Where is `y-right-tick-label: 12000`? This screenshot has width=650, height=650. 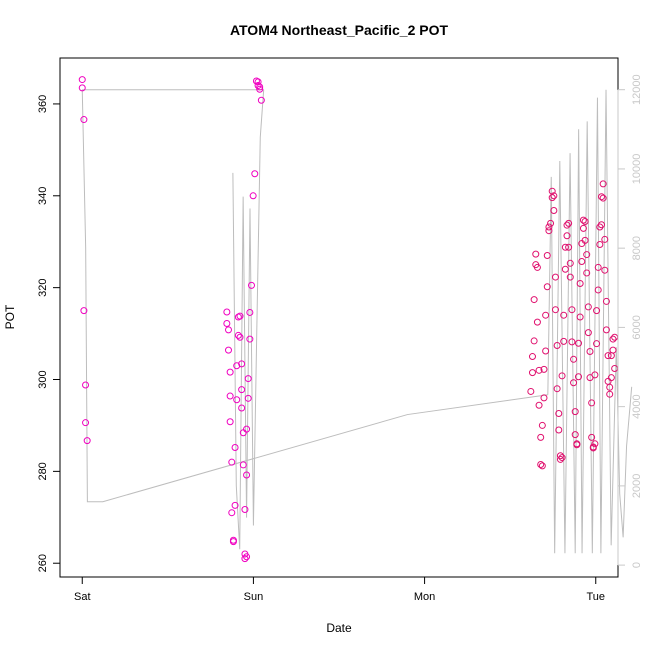
y-right-tick-label: 12000 is located at coordinates (637, 89).